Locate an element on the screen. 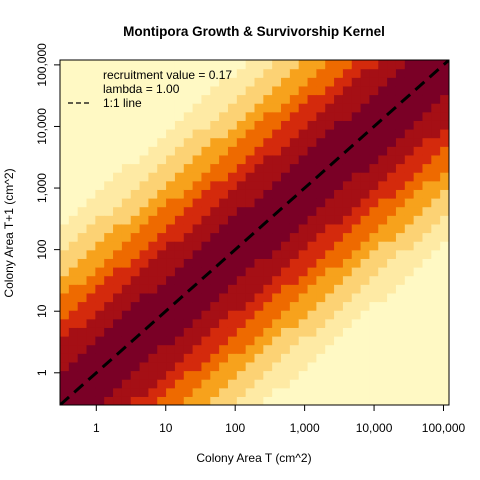 The image size is (480, 480). x-tick-label: 10,000 is located at coordinates (374, 428).